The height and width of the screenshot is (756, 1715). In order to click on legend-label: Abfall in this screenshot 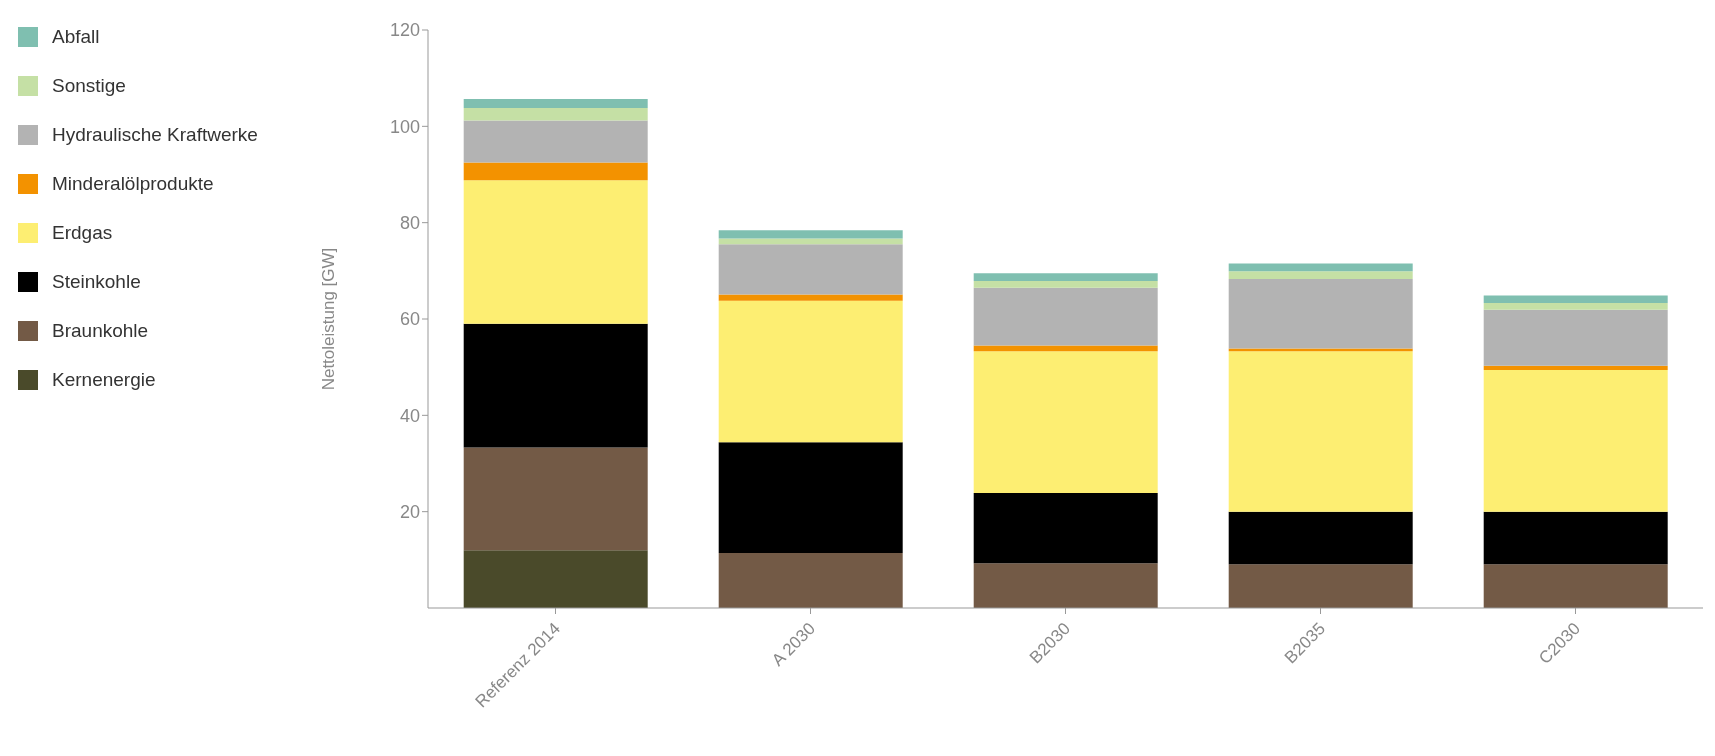, I will do `click(76, 36)`.